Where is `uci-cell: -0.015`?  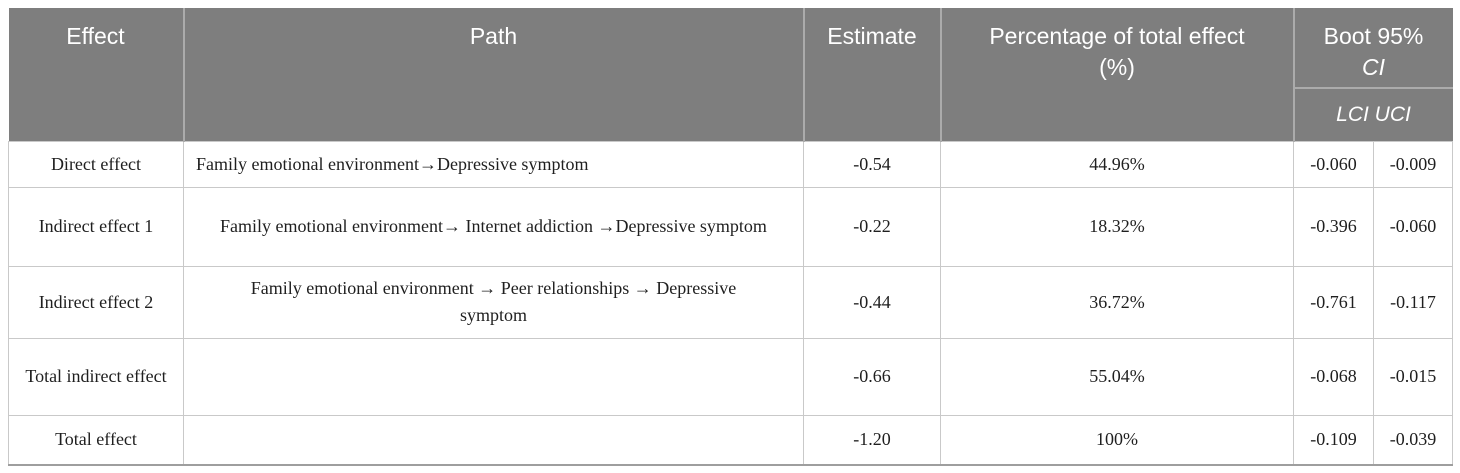 uci-cell: -0.015 is located at coordinates (1413, 376).